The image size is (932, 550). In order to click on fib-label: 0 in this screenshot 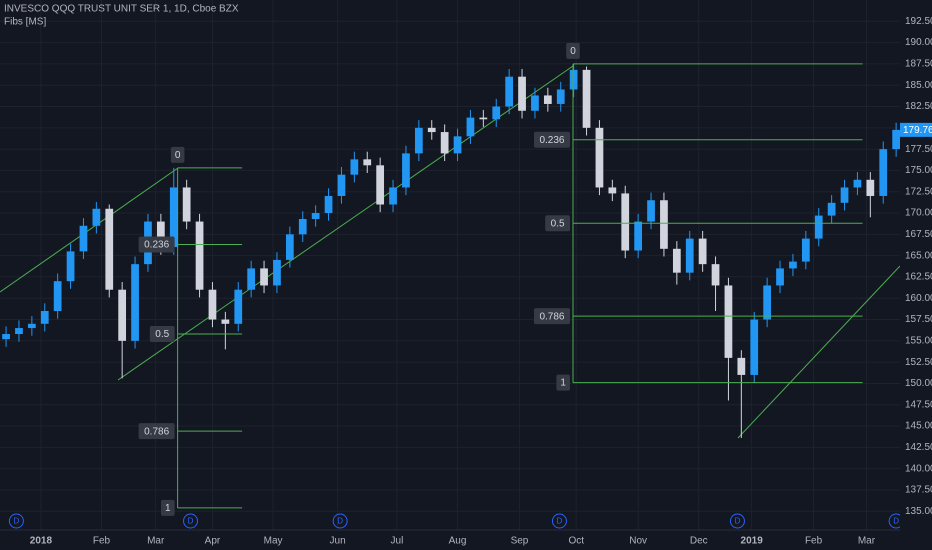, I will do `click(573, 51)`.